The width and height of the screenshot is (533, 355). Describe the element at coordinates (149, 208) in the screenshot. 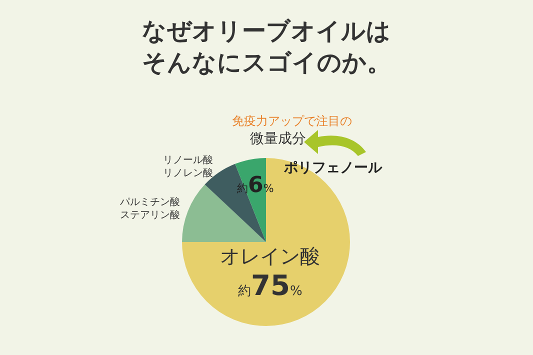

I see `slice-label: パルミチン酸ステアリン酸` at that location.